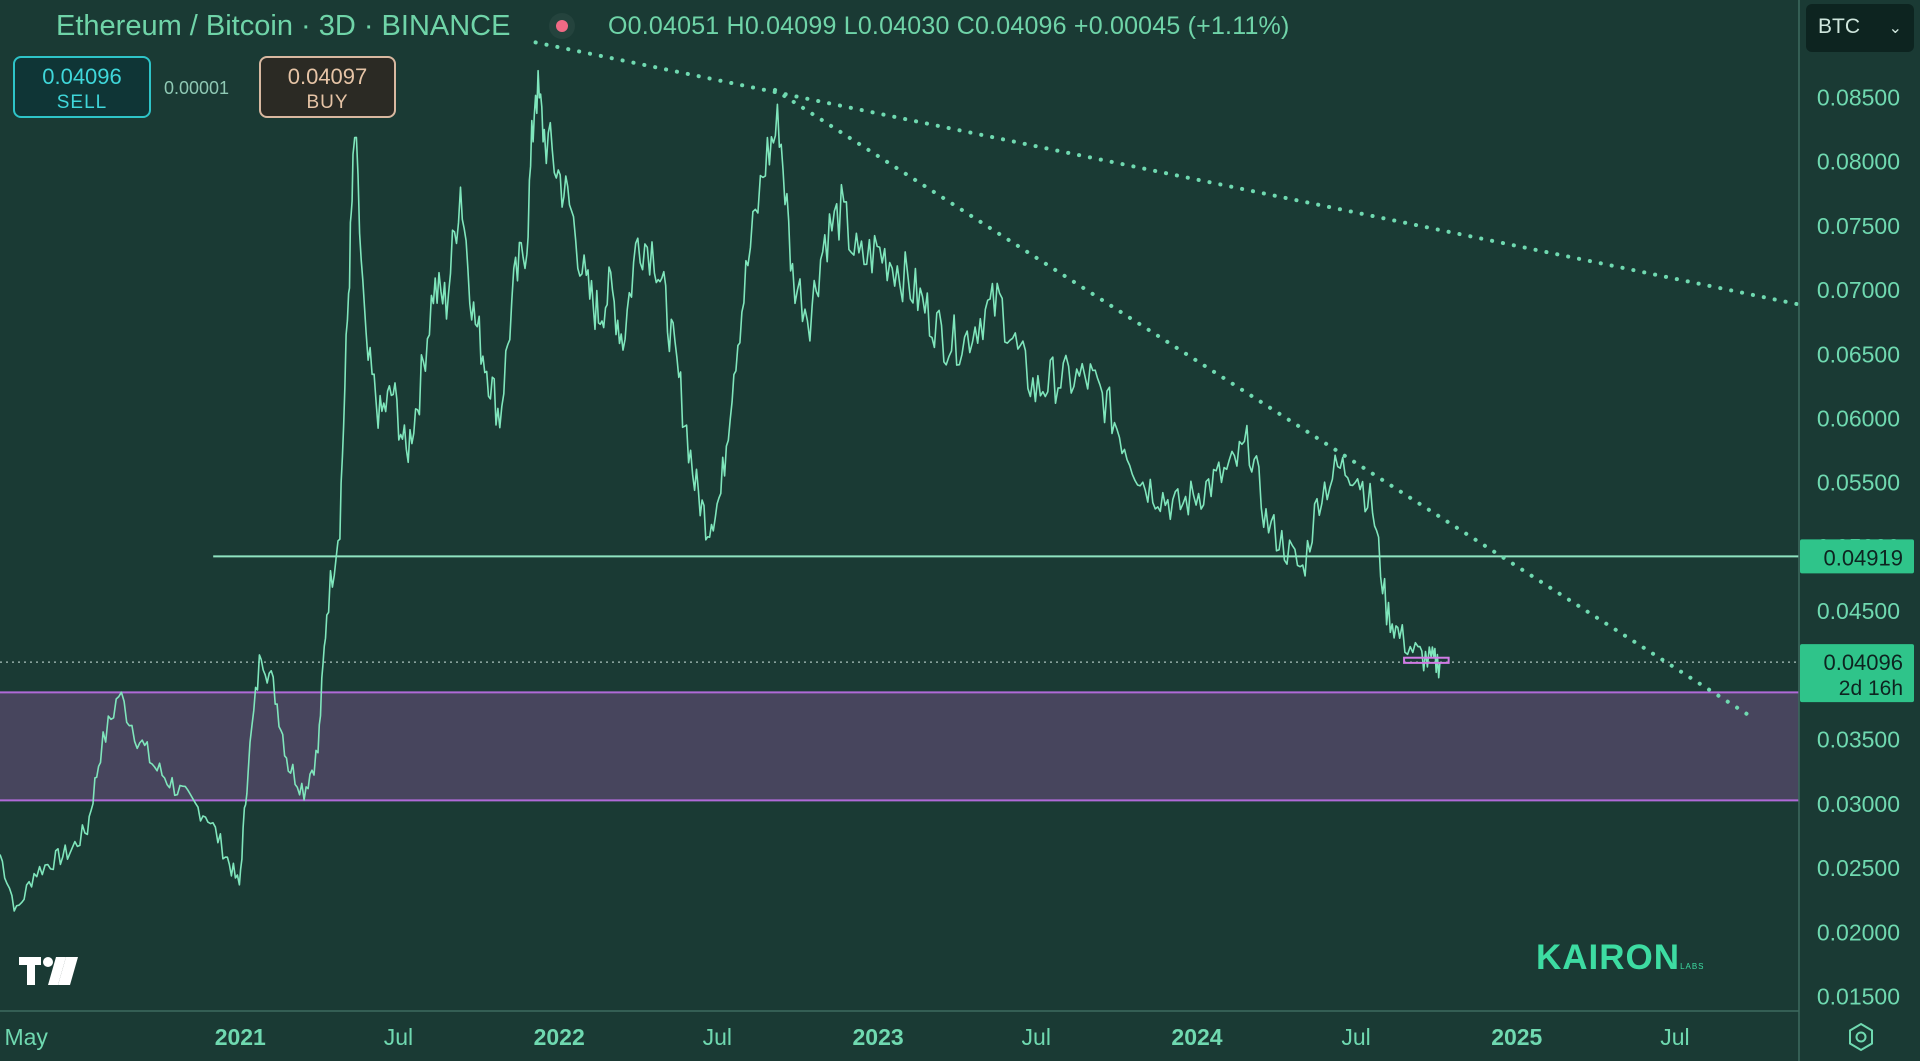 This screenshot has width=1920, height=1061. Describe the element at coordinates (1858, 611) in the screenshot. I see `y-tick-label: 0.04500` at that location.